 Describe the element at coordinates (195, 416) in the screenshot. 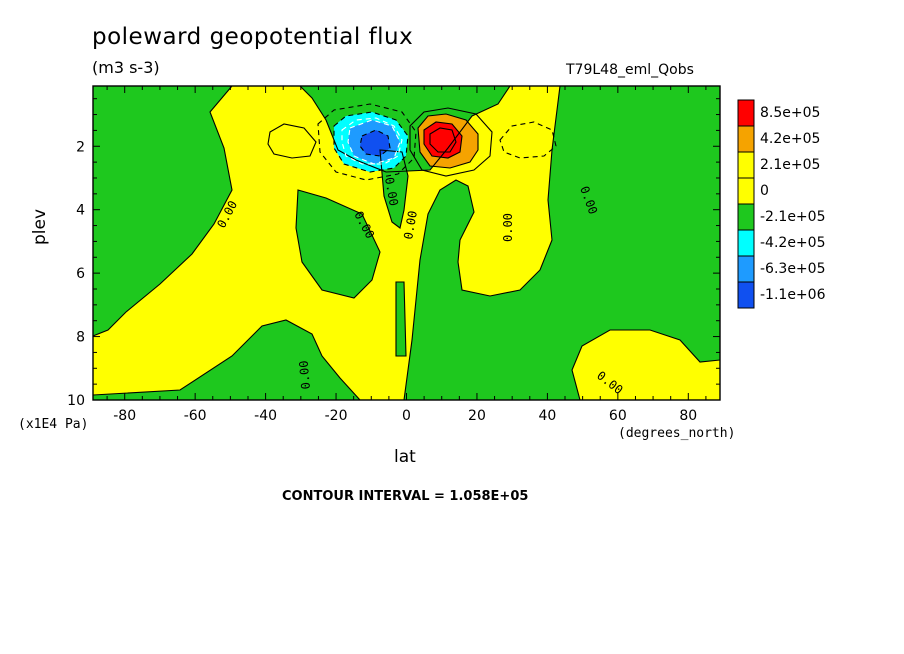

I see `x-tick-label: -60` at that location.